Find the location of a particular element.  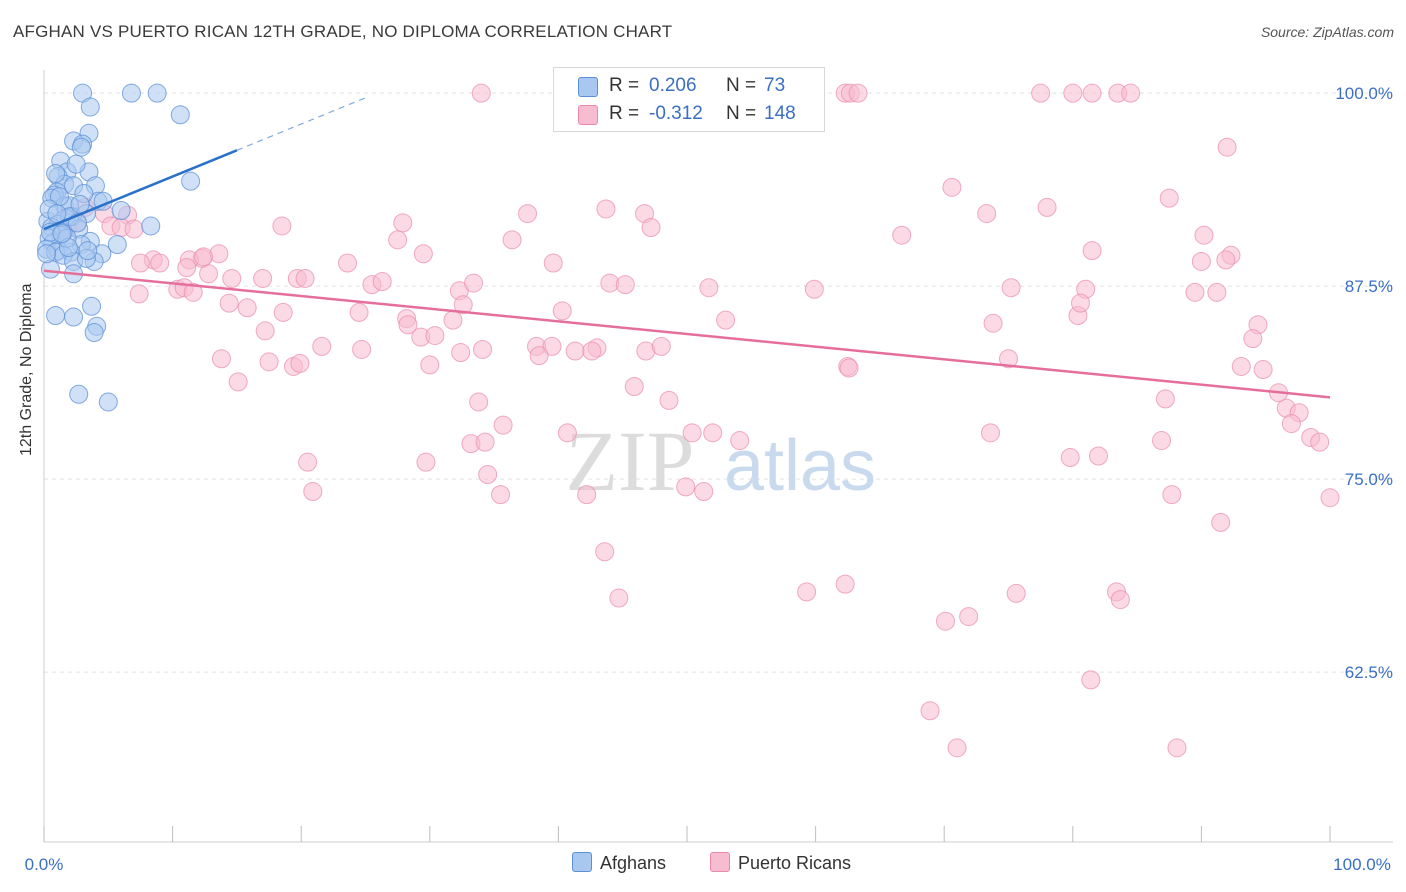

puerto-ricans-legend-label: Puerto Ricans is located at coordinates (795, 863).